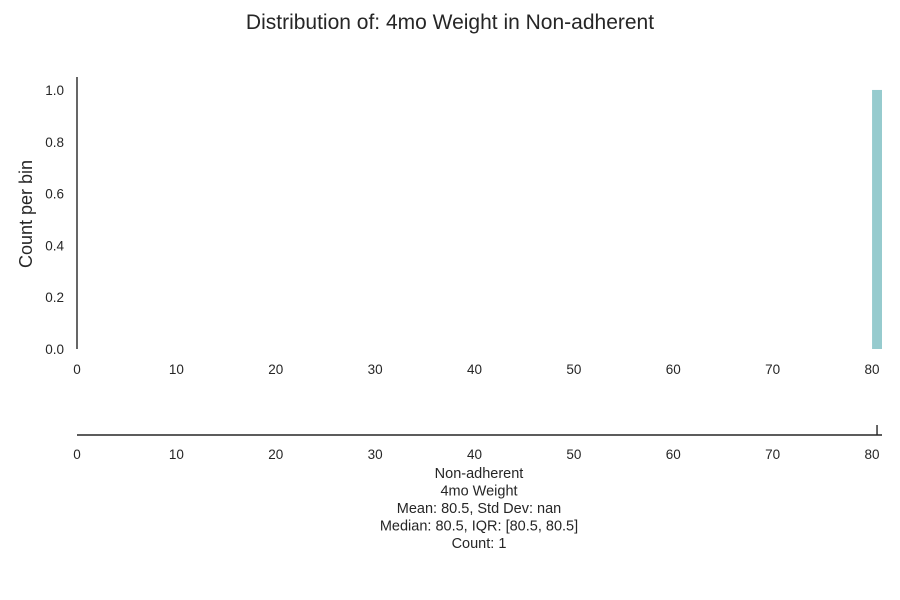 The height and width of the screenshot is (600, 900). I want to click on rug-x-tick-label: 60, so click(673, 454).